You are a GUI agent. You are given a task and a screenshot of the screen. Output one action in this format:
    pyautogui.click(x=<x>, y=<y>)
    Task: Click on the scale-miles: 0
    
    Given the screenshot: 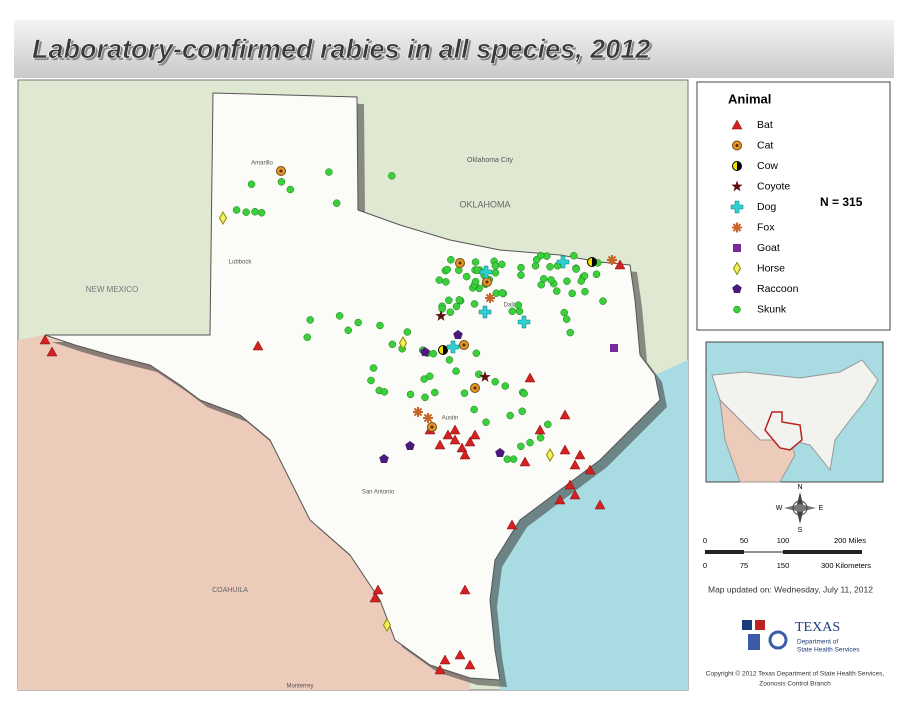 What is the action you would take?
    pyautogui.click(x=705, y=540)
    